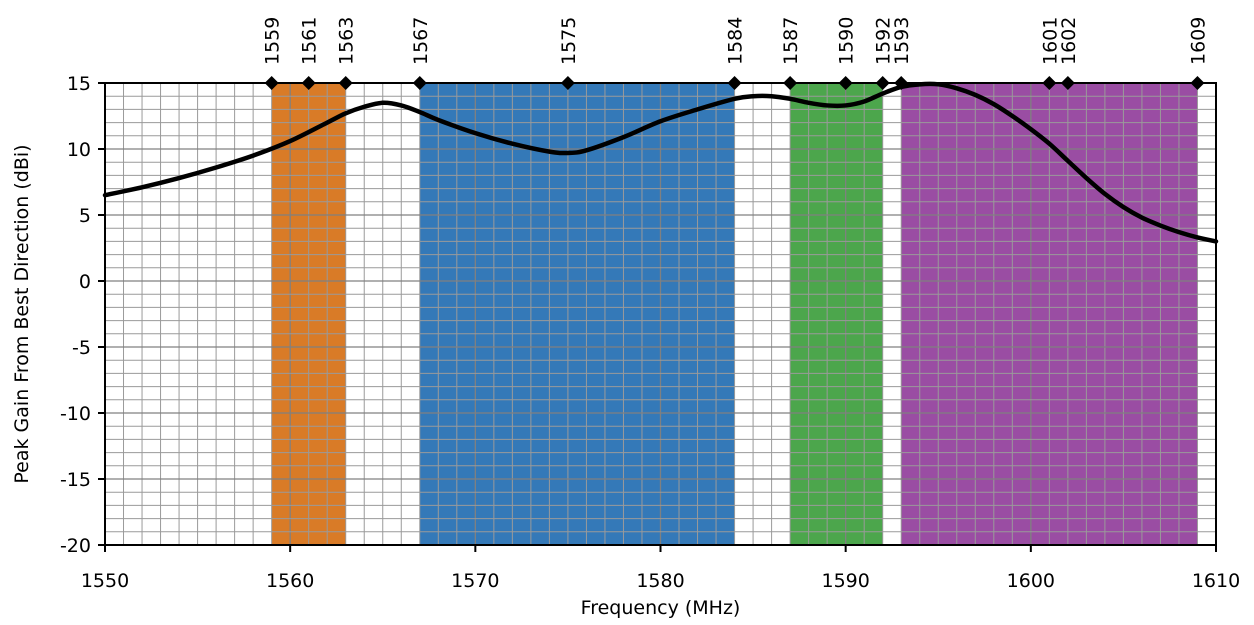 The image size is (1254, 625). I want to click on y-tick-label-10: 10, so click(79, 150).